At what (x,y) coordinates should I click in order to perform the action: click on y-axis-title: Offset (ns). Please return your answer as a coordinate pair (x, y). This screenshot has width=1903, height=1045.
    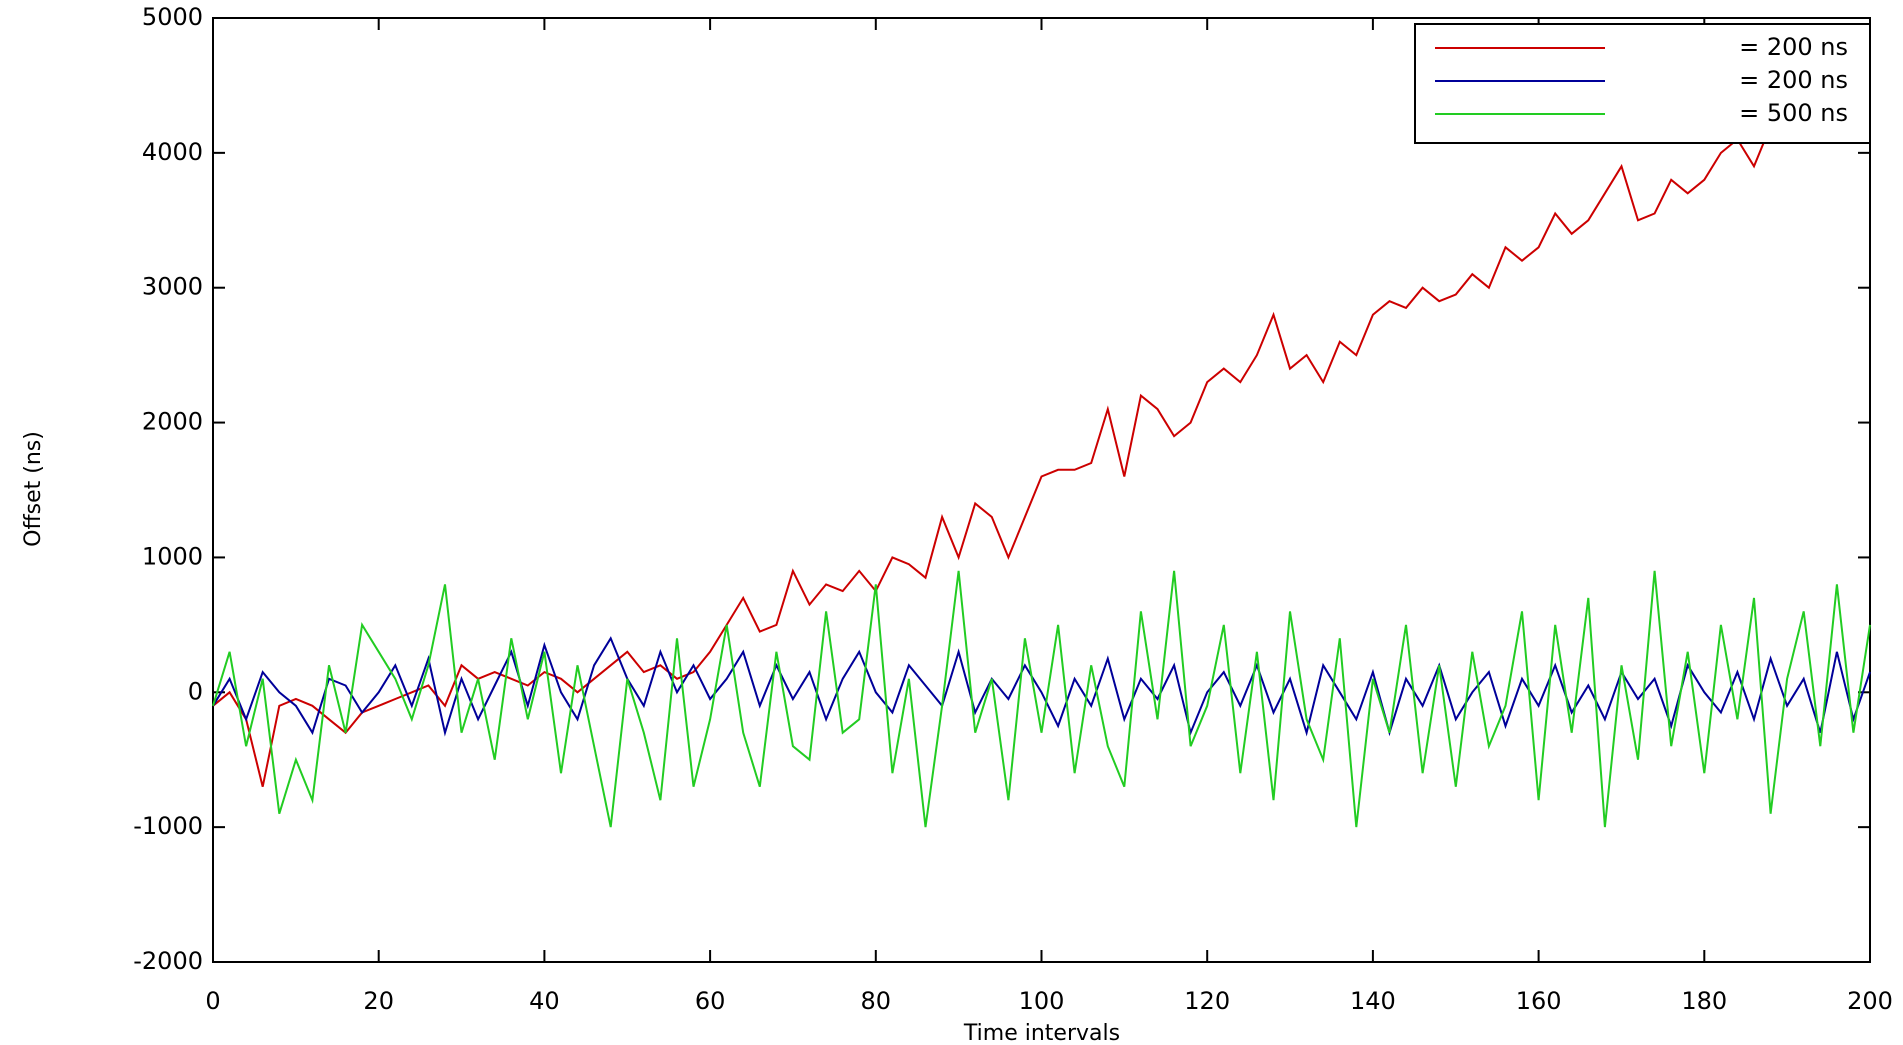
    Looking at the image, I should click on (33, 489).